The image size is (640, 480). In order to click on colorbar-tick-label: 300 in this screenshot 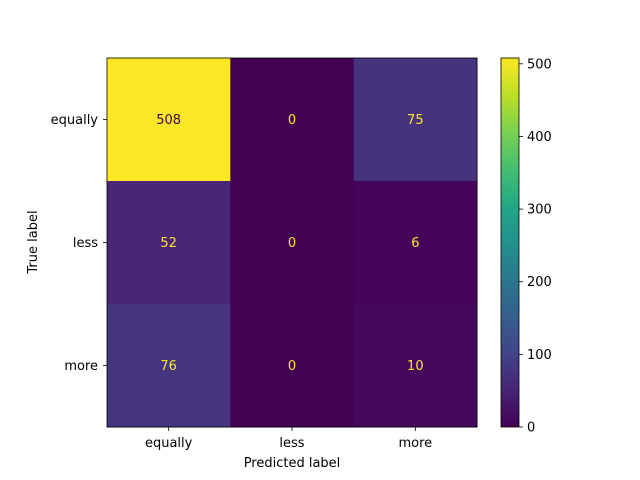, I will do `click(539, 210)`.